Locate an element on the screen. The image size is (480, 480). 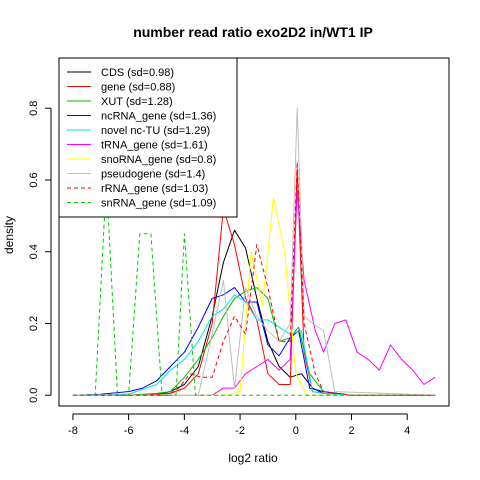
x-tick-label: 0 is located at coordinates (296, 431).